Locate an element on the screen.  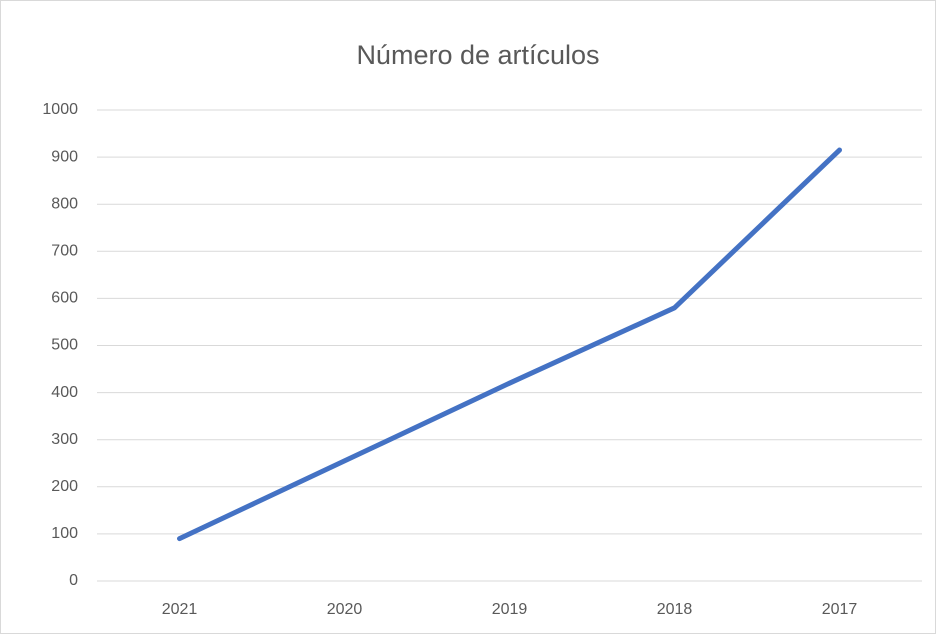
x-tick-label: 2017 is located at coordinates (840, 609).